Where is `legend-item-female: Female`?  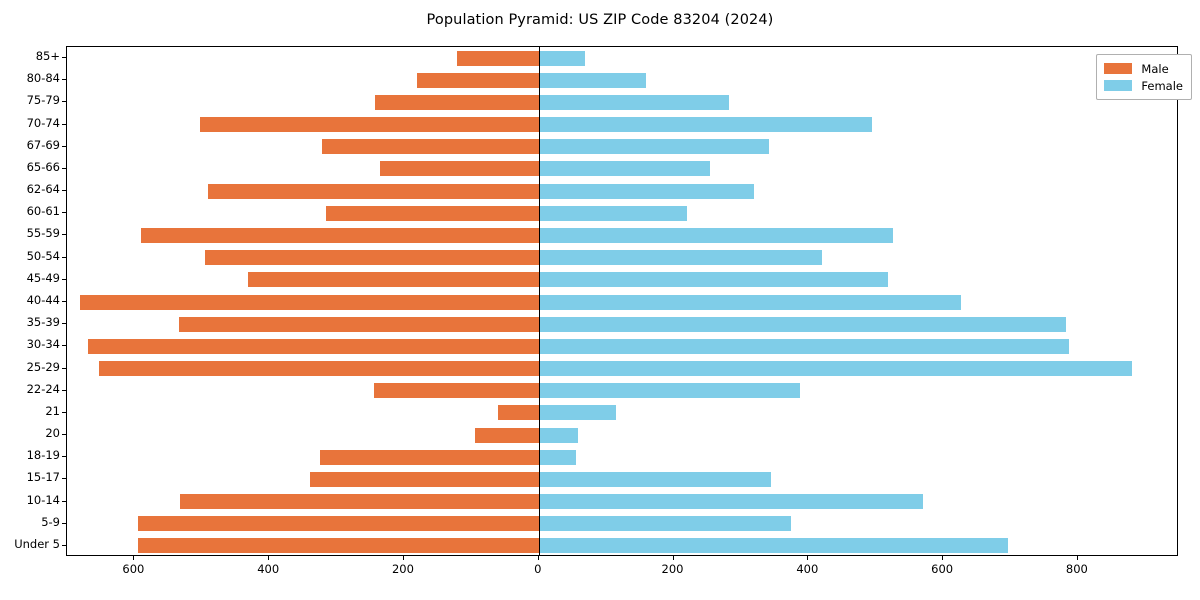 legend-item-female: Female is located at coordinates (1143, 85).